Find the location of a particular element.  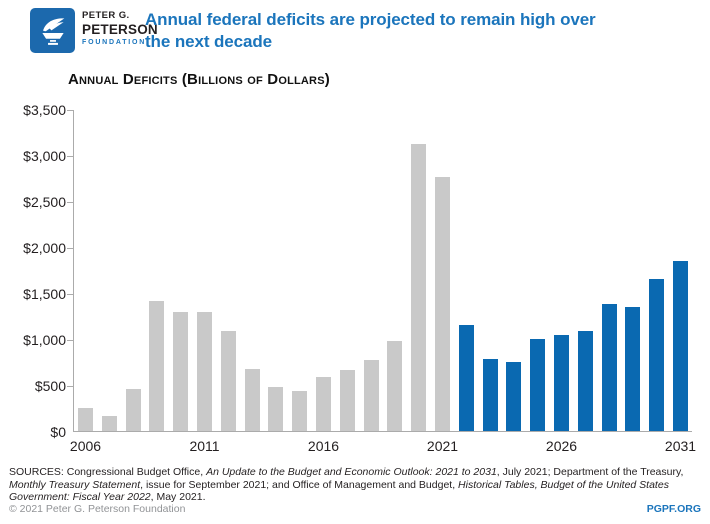

logo-box is located at coordinates (52, 30).